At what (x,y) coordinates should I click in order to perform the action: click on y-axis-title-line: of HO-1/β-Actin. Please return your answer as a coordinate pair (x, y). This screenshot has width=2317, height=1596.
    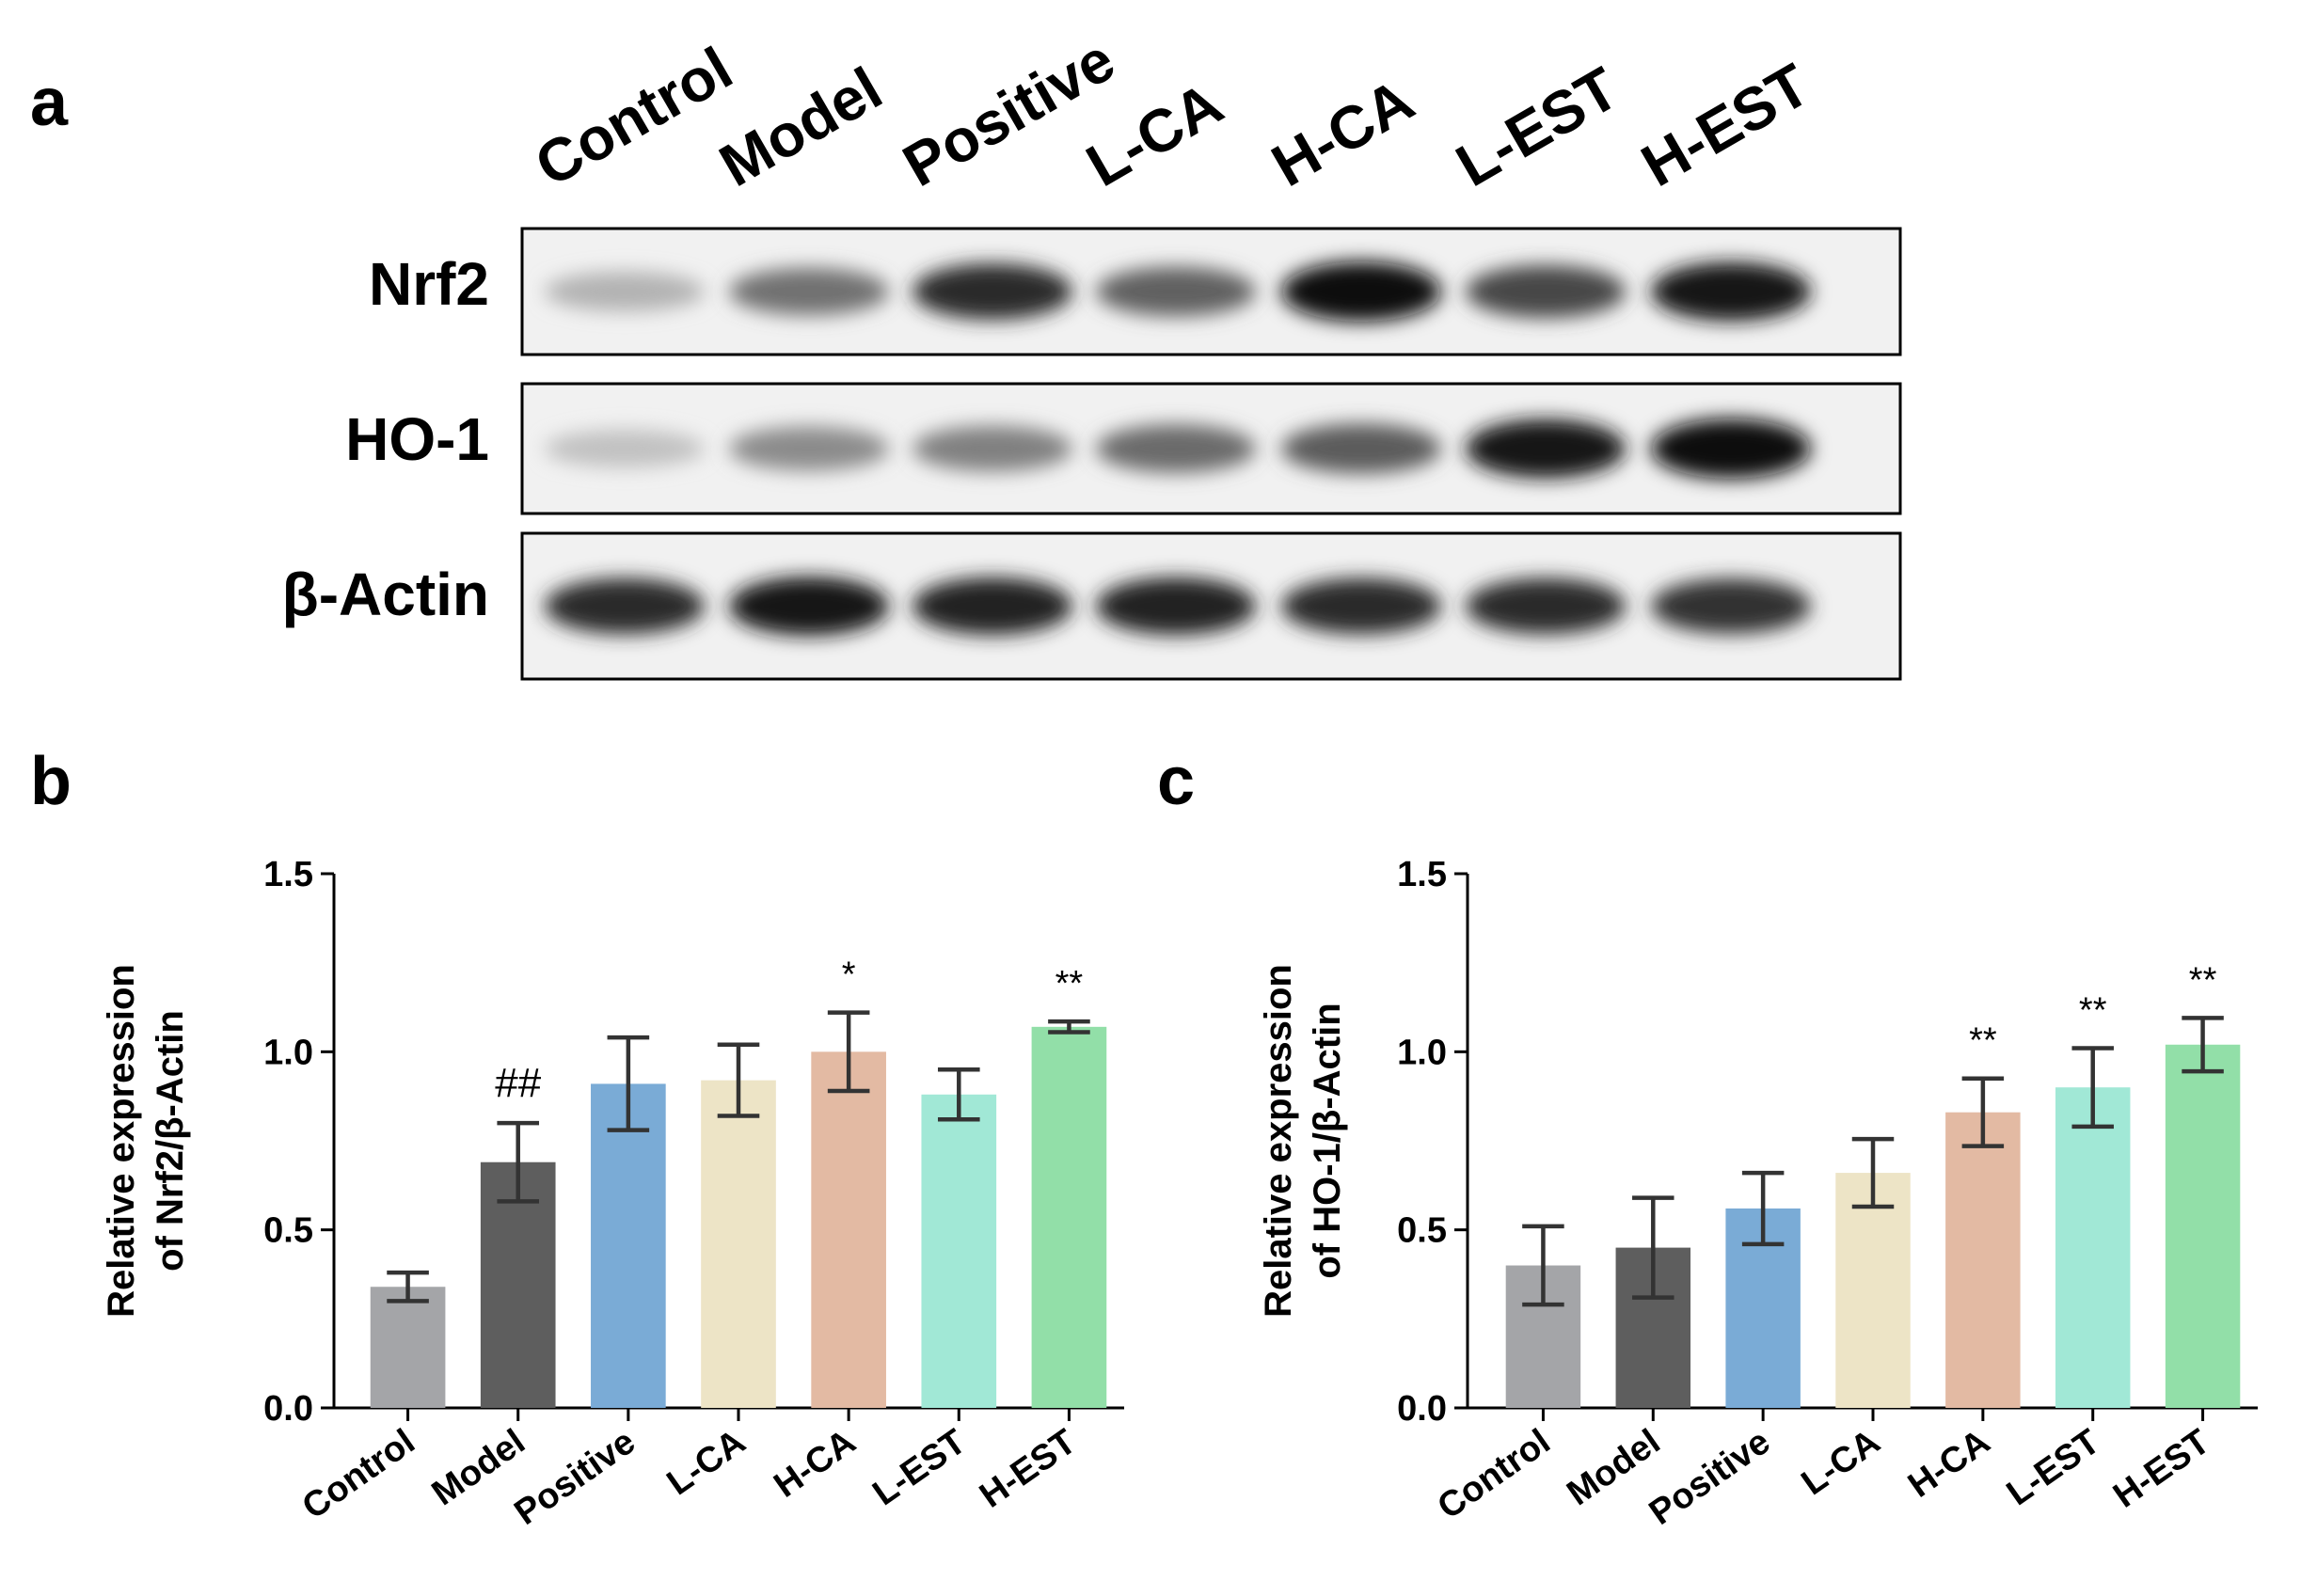
    Looking at the image, I should click on (1327, 1140).